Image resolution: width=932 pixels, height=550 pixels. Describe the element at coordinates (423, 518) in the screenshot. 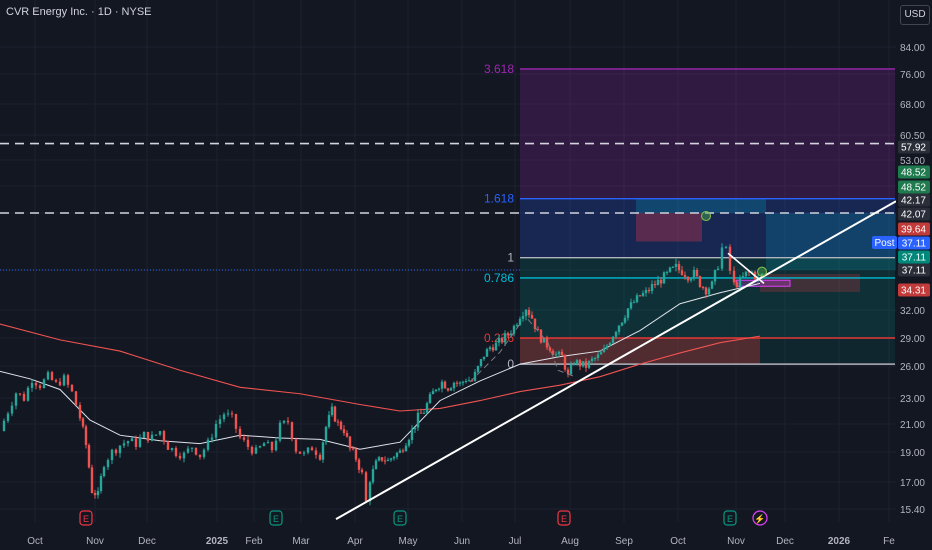

I see `event-markers: E E E E E ⚡` at that location.